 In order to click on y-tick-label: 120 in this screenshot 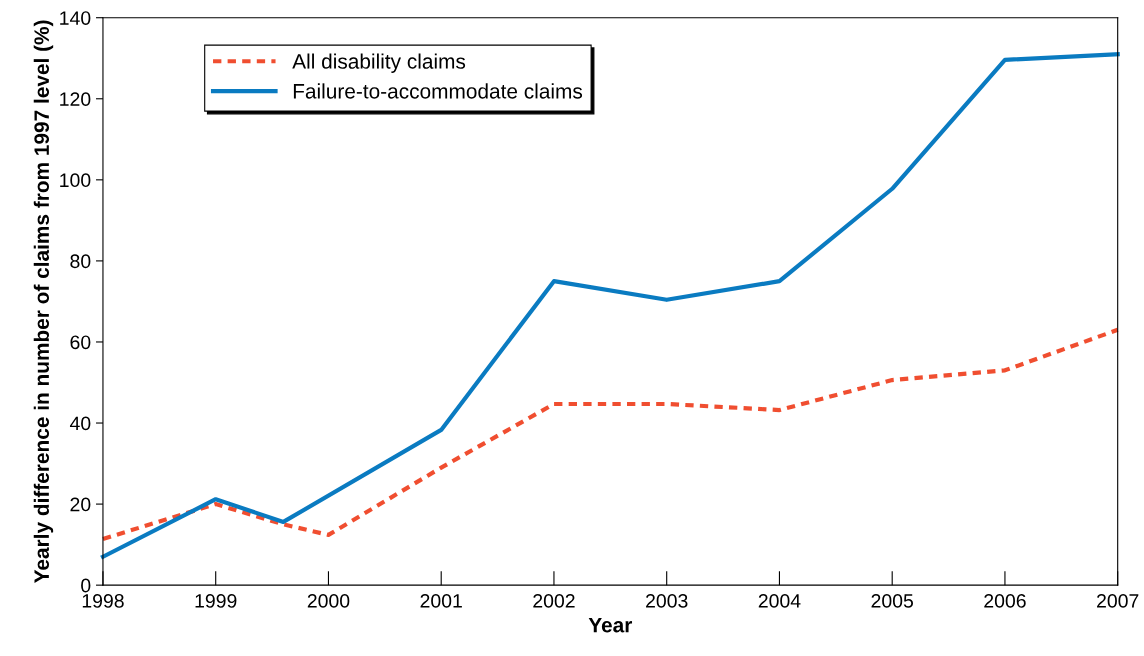, I will do `click(75, 99)`.